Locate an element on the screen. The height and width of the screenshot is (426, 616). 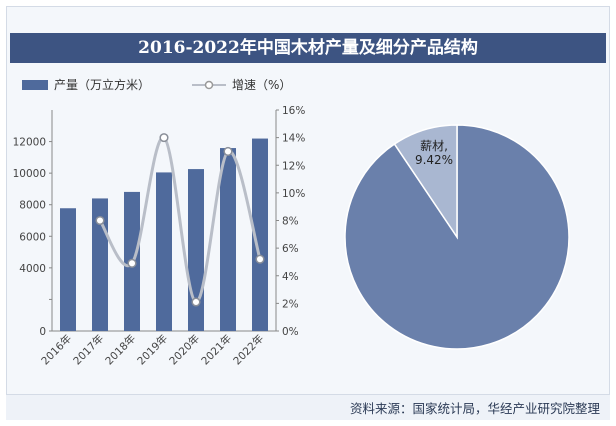
left-tick-label: 10000 is located at coordinates (29, 174).